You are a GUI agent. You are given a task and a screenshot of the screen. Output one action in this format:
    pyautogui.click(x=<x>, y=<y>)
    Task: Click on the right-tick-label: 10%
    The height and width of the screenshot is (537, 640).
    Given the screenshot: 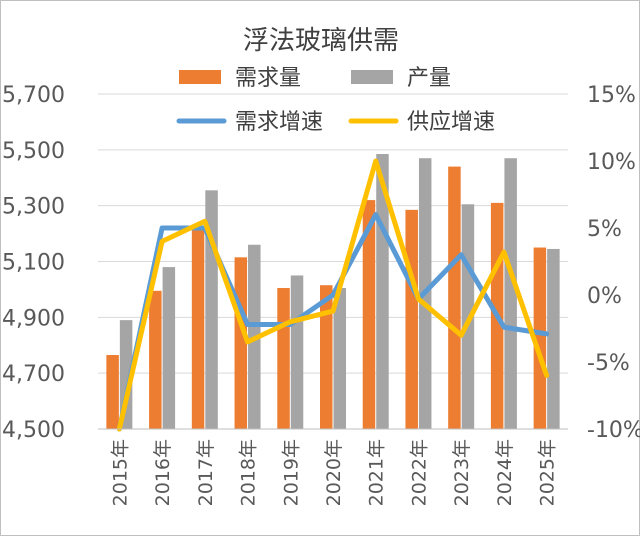 What is the action you would take?
    pyautogui.click(x=611, y=162)
    